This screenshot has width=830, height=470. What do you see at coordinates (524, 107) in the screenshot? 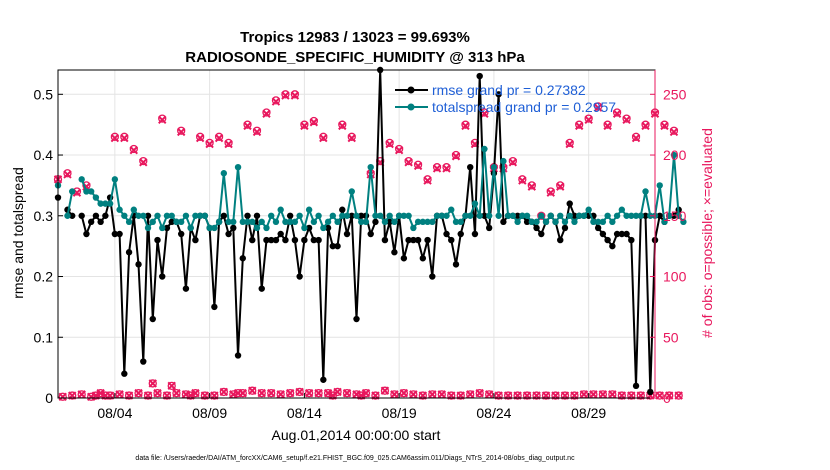
I see `legend-totalspread: totalspread grand pr = 0.2957` at bounding box center [524, 107].